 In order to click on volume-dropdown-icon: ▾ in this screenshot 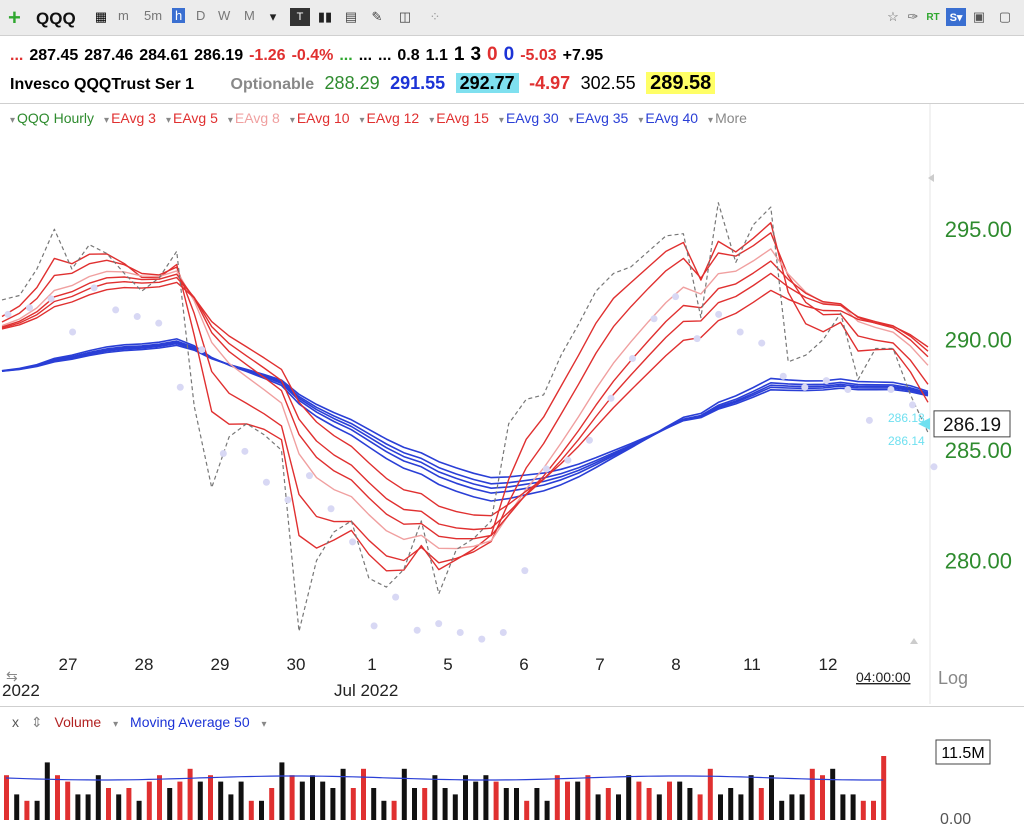, I will do `click(116, 724)`.